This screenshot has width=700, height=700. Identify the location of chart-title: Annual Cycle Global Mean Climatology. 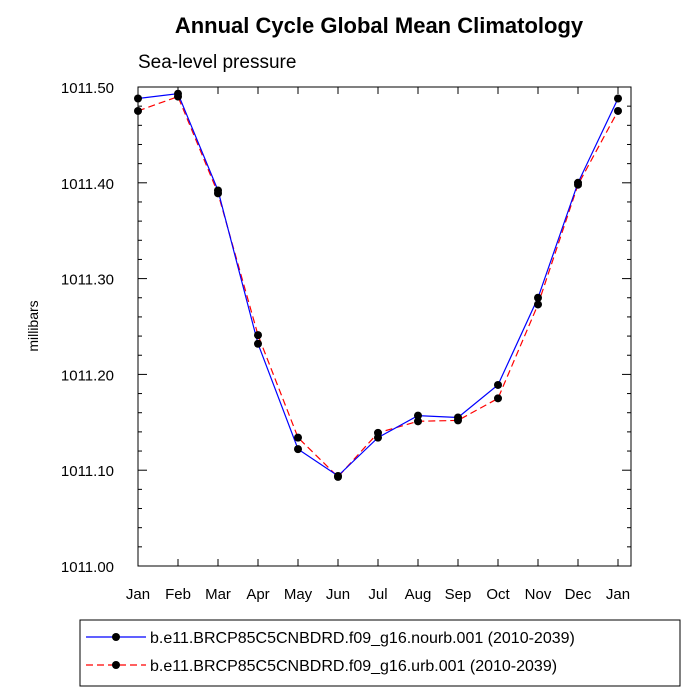
(379, 25).